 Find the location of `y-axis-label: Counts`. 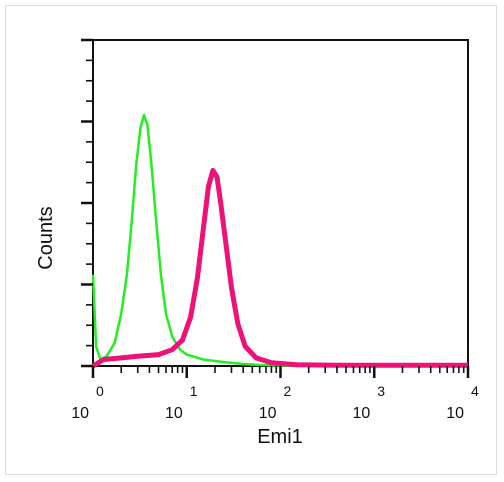

y-axis-label: Counts is located at coordinates (46, 237).